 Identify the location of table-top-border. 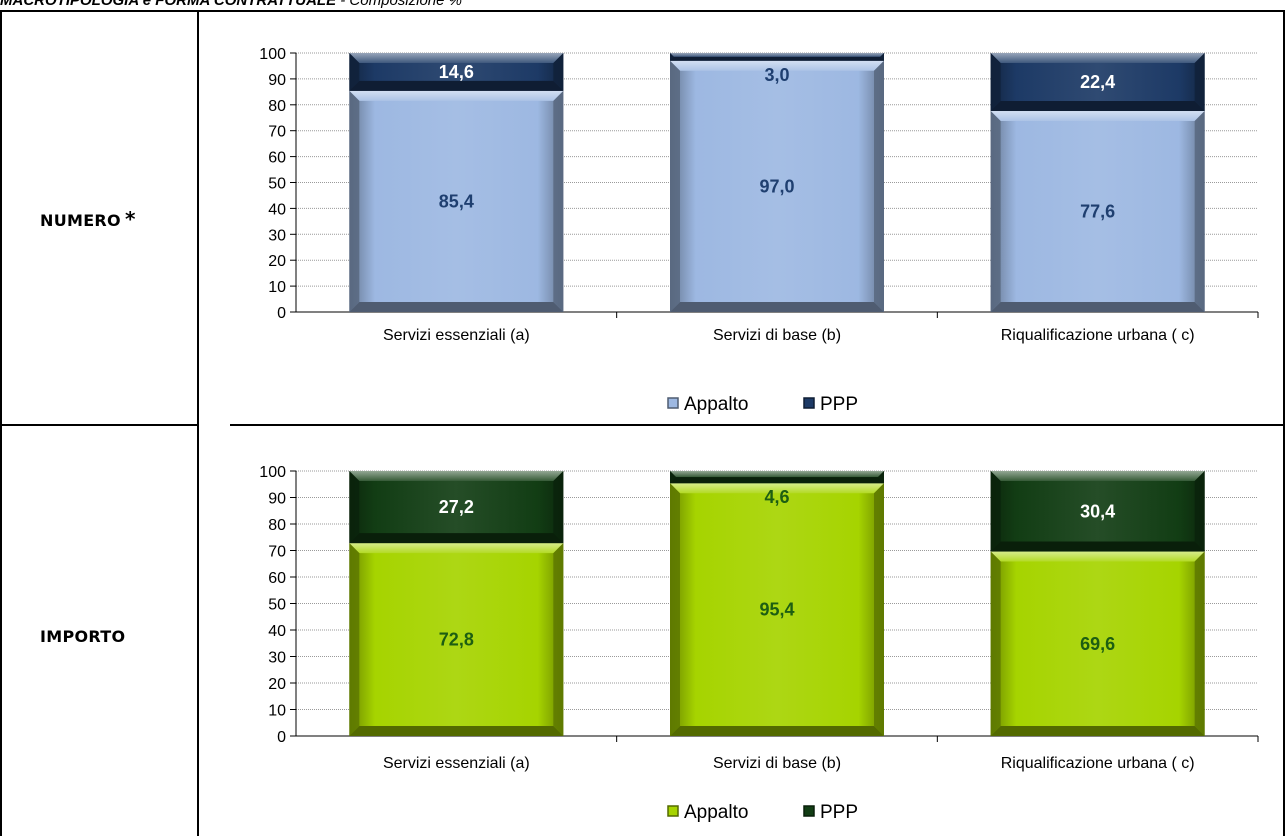
(642, 11).